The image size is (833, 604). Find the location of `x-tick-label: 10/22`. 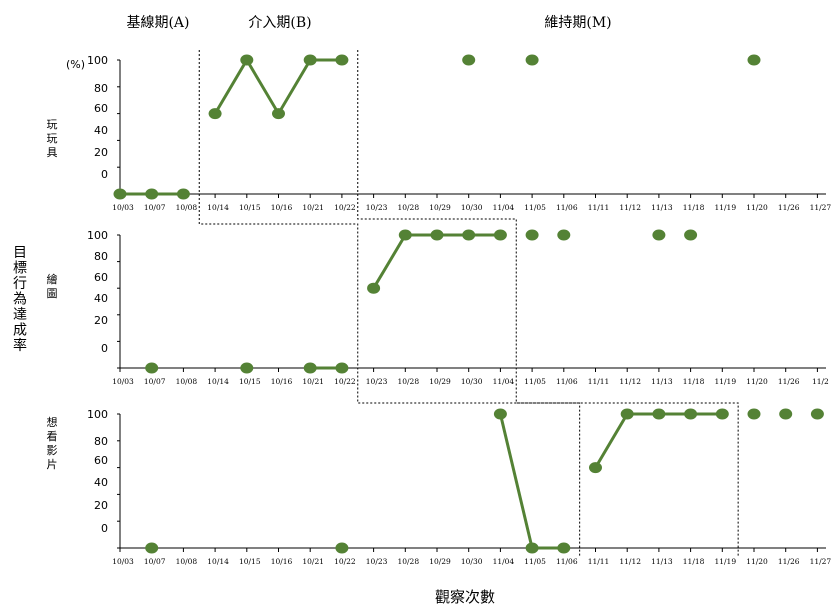

x-tick-label: 10/22 is located at coordinates (345, 561).